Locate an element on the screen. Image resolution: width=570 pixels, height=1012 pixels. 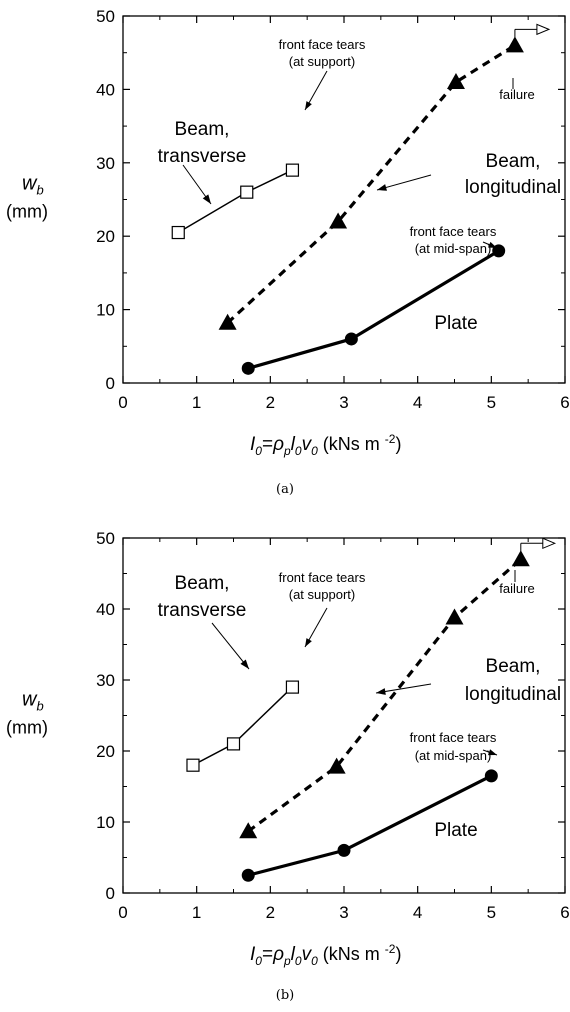
charta-label-front-face-midspan-2: (at mid-span) is located at coordinates (453, 248).